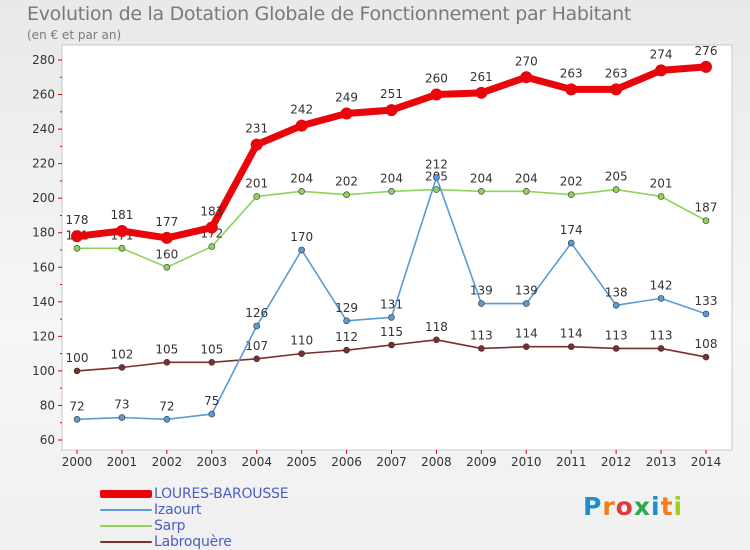 Image resolution: width=750 pixels, height=550 pixels. Describe the element at coordinates (166, 254) in the screenshot. I see `data-label-sarp: 160` at that location.